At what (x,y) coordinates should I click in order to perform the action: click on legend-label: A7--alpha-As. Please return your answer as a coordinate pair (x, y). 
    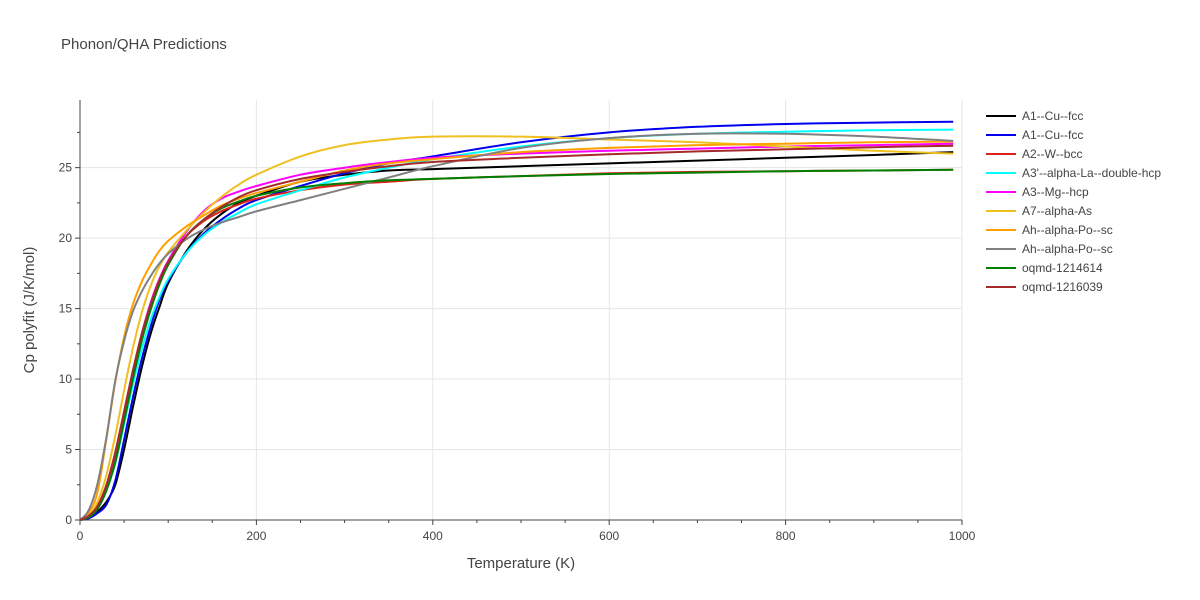
    Looking at the image, I should click on (1057, 210).